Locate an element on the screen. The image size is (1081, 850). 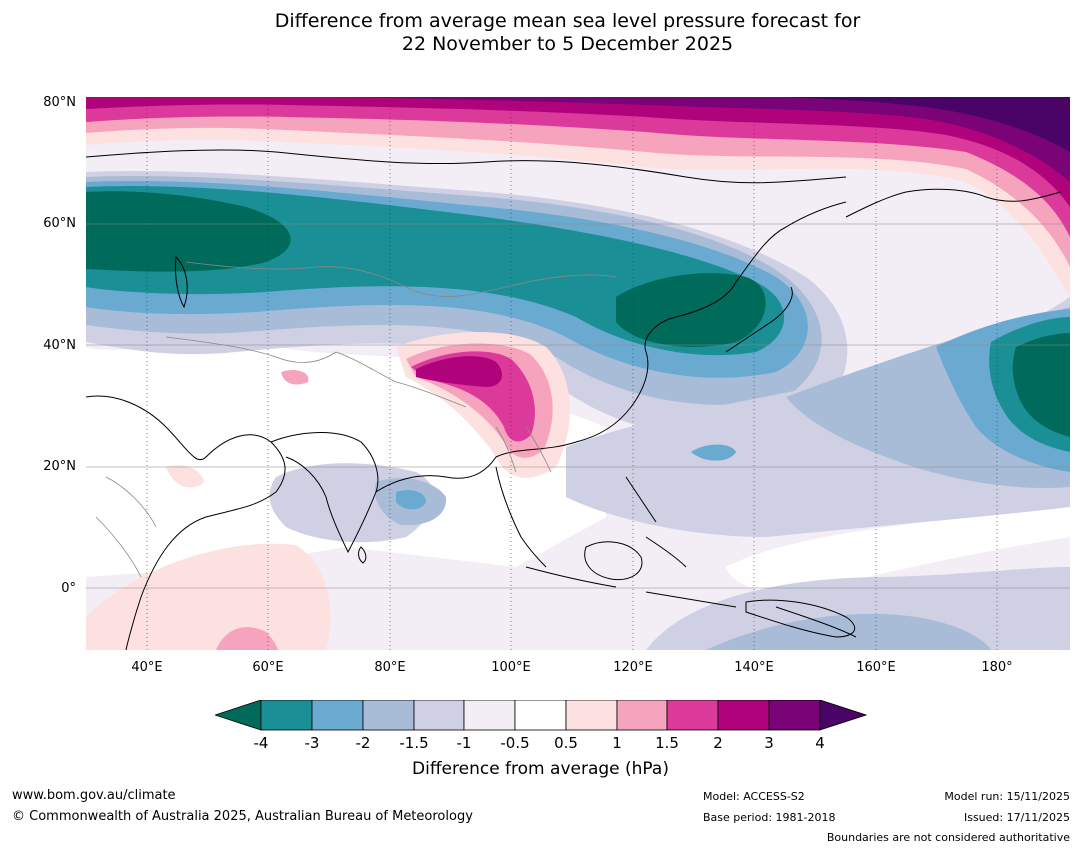
pressure-field-light-pink-arabia is located at coordinates (185, 476).